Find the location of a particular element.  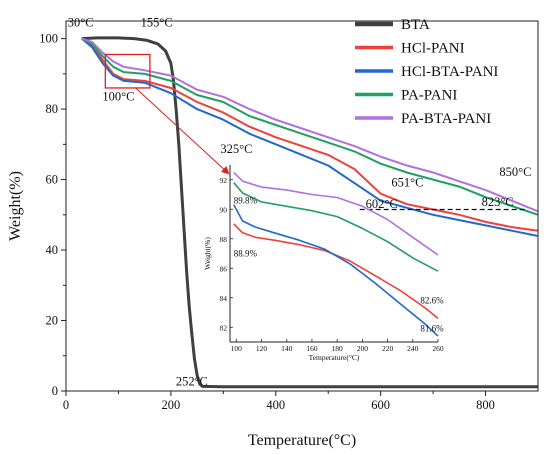

inset-y-tick-label: 90 is located at coordinates (224, 209).